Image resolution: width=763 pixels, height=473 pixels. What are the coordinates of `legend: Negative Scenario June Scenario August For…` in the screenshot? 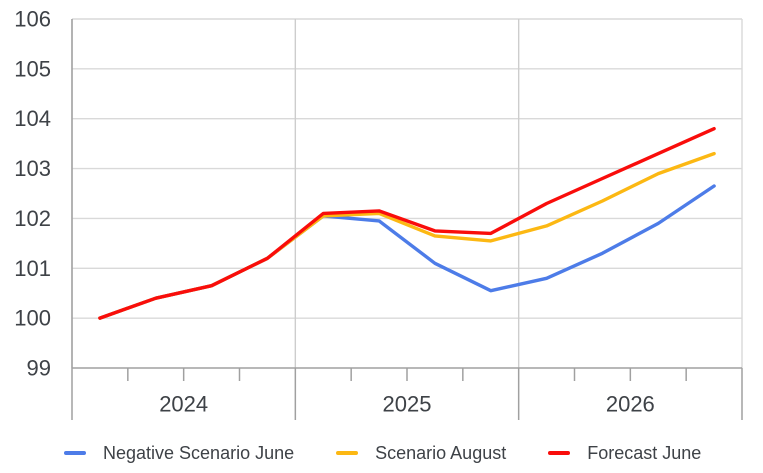 It's located at (382, 453).